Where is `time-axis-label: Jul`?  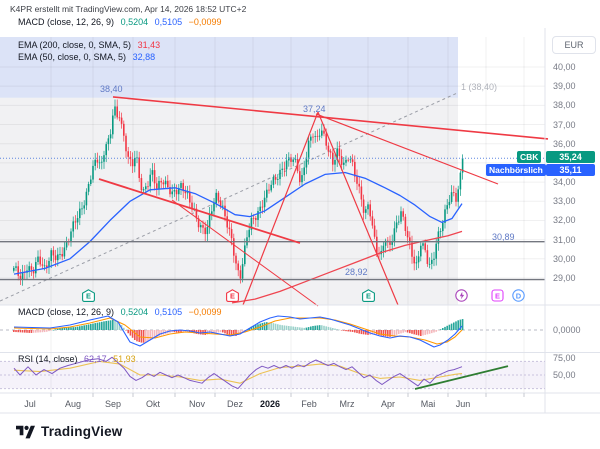 time-axis-label: Jul is located at coordinates (30, 404).